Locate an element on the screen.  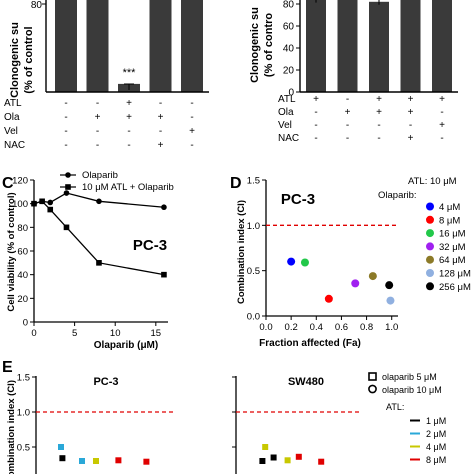
panel-e-legend-atl: 1 μM 2 μM 4 μM 8 μM is located at coordinates (428, 440).